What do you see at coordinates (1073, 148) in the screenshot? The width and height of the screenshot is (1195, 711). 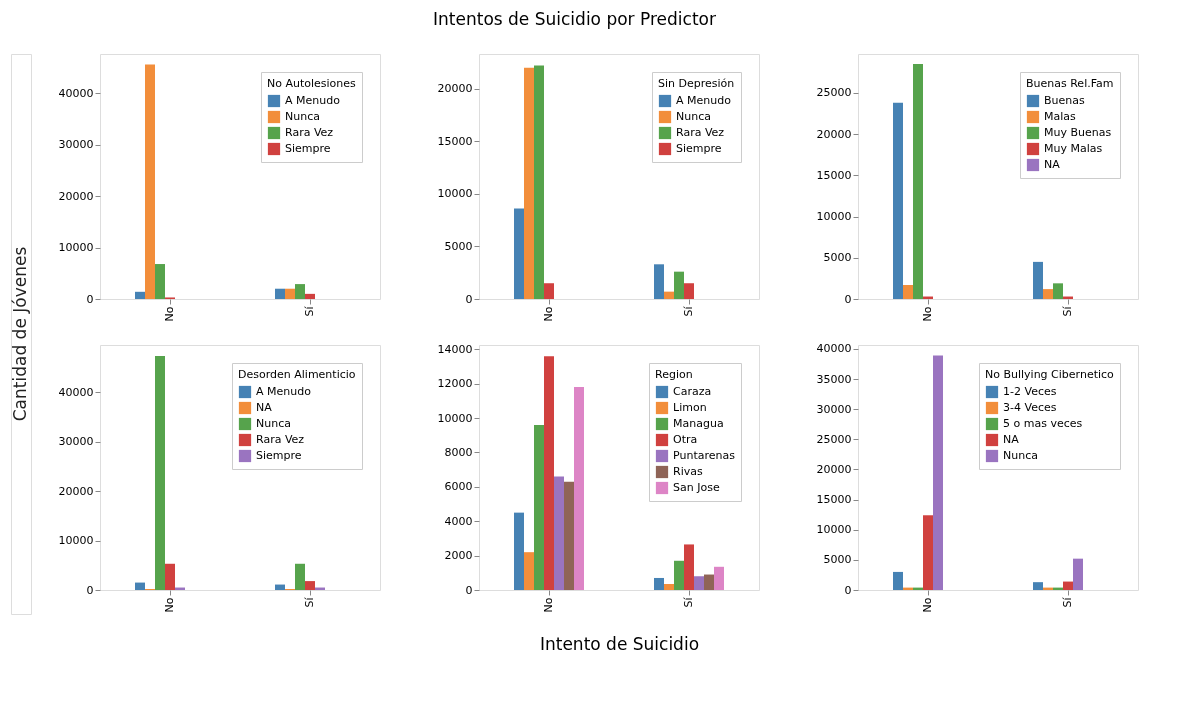 I see `legend-label: Muy Malas` at bounding box center [1073, 148].